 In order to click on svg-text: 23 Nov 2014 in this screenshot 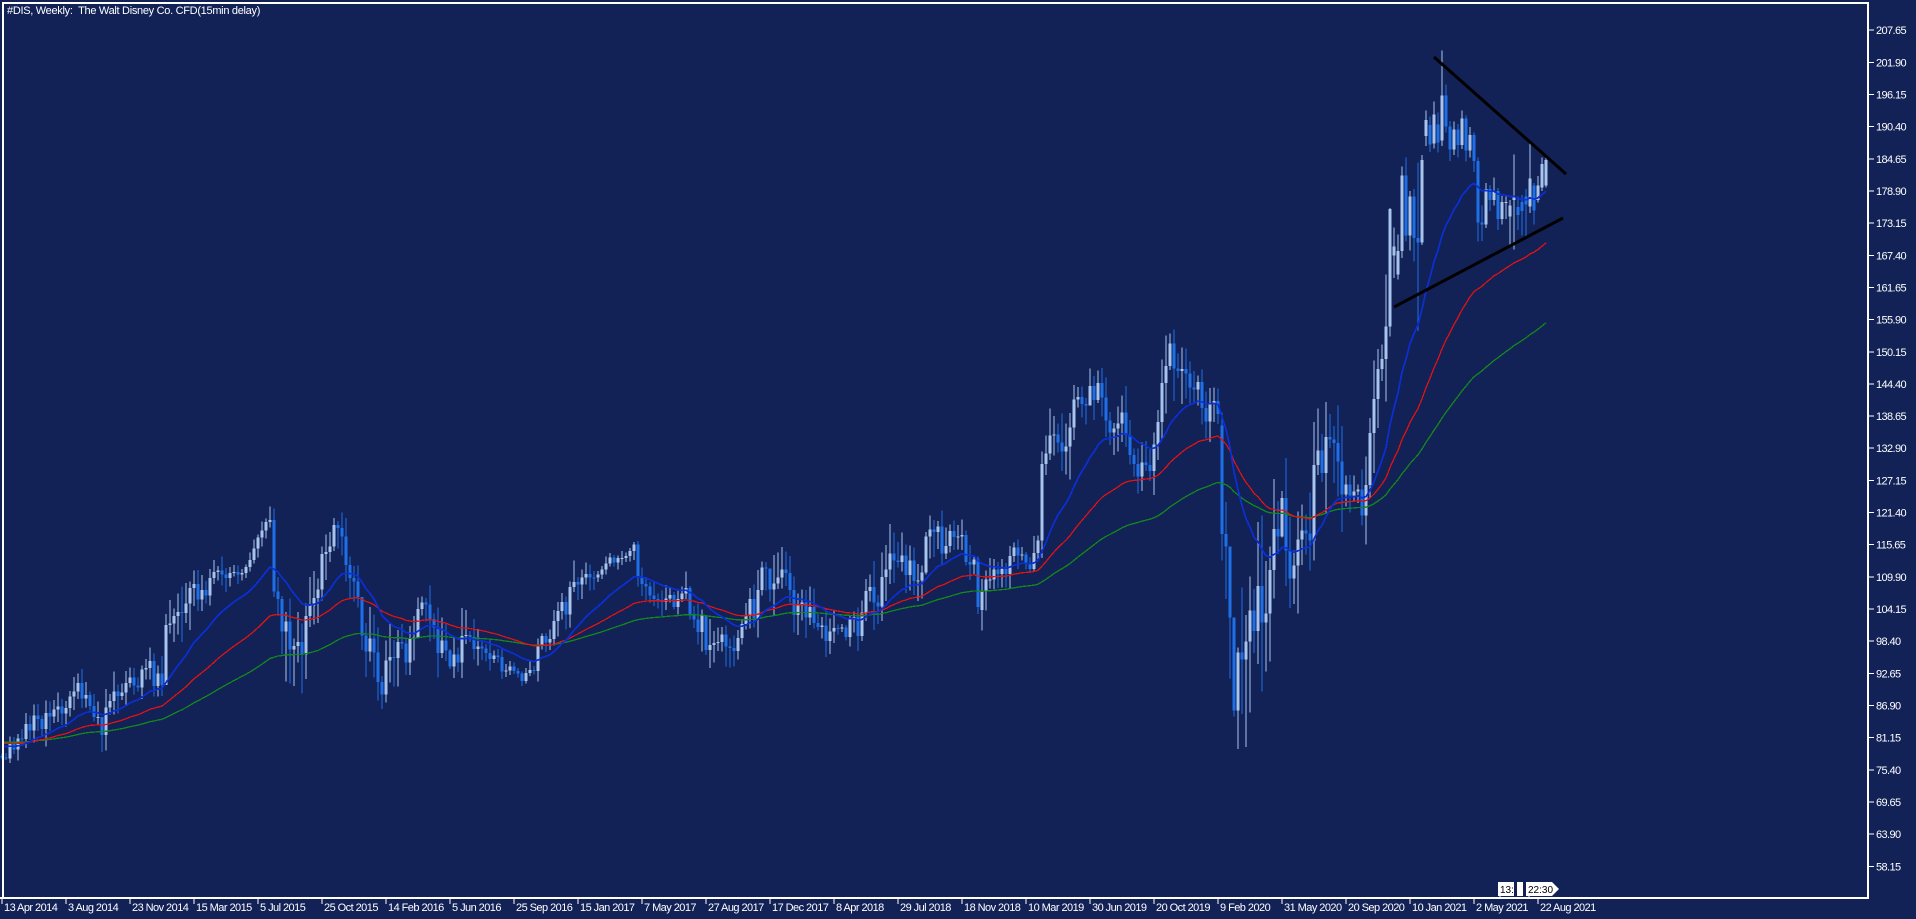, I will do `click(160, 908)`.